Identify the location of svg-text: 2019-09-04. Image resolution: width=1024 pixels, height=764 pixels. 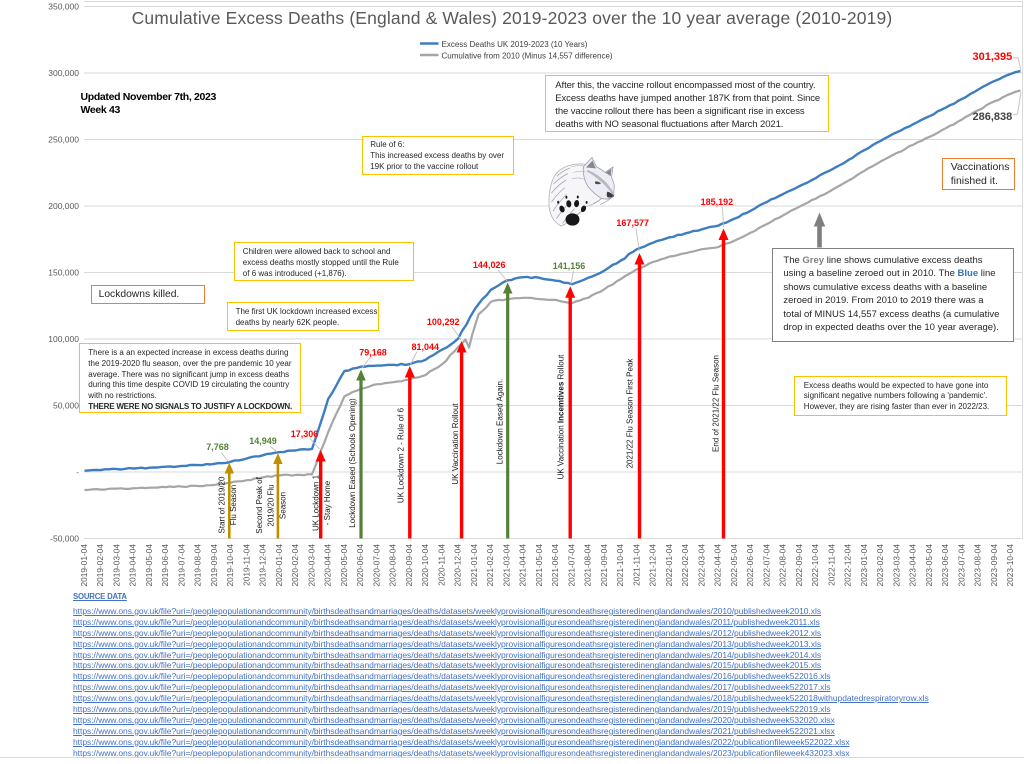
(214, 565).